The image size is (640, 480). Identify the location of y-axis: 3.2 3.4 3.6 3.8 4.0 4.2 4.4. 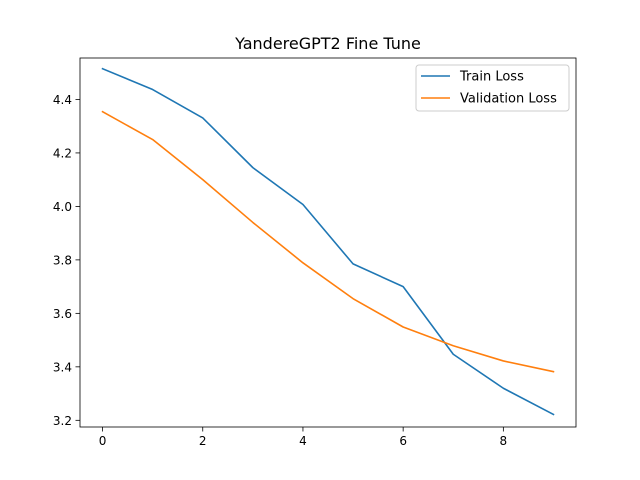
(66, 260).